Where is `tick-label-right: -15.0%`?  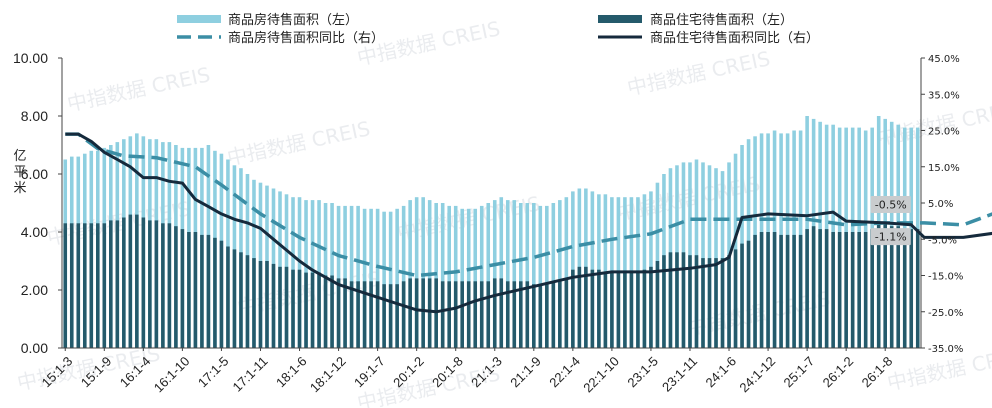 tick-label-right: -15.0% is located at coordinates (945, 277).